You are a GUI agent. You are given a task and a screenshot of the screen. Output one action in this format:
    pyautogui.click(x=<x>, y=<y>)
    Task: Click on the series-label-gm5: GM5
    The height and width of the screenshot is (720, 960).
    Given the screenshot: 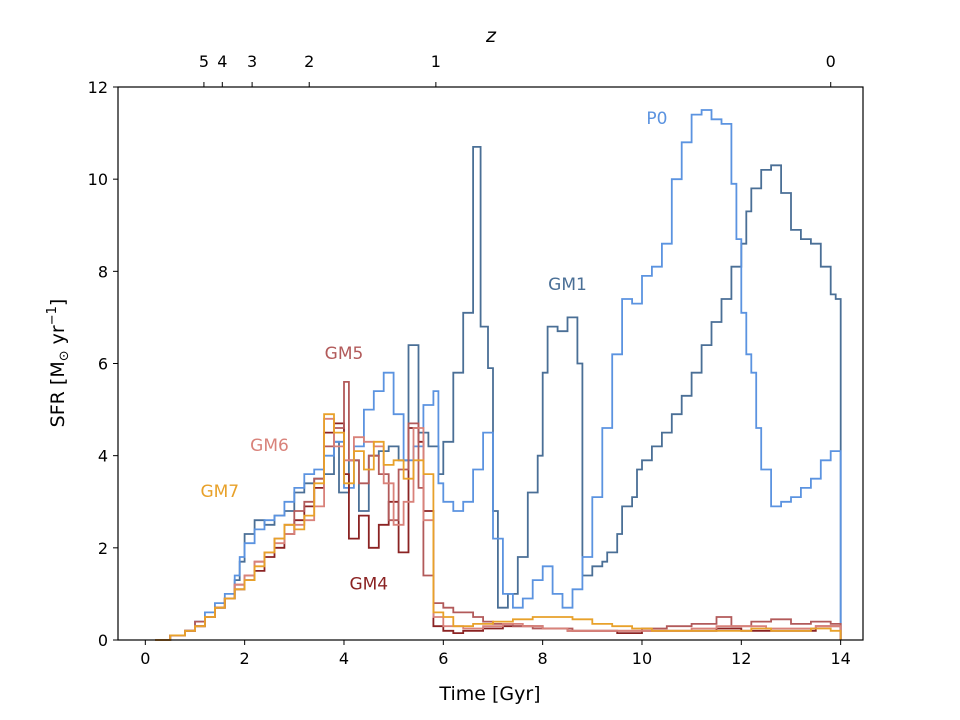 What is the action you would take?
    pyautogui.click(x=344, y=354)
    